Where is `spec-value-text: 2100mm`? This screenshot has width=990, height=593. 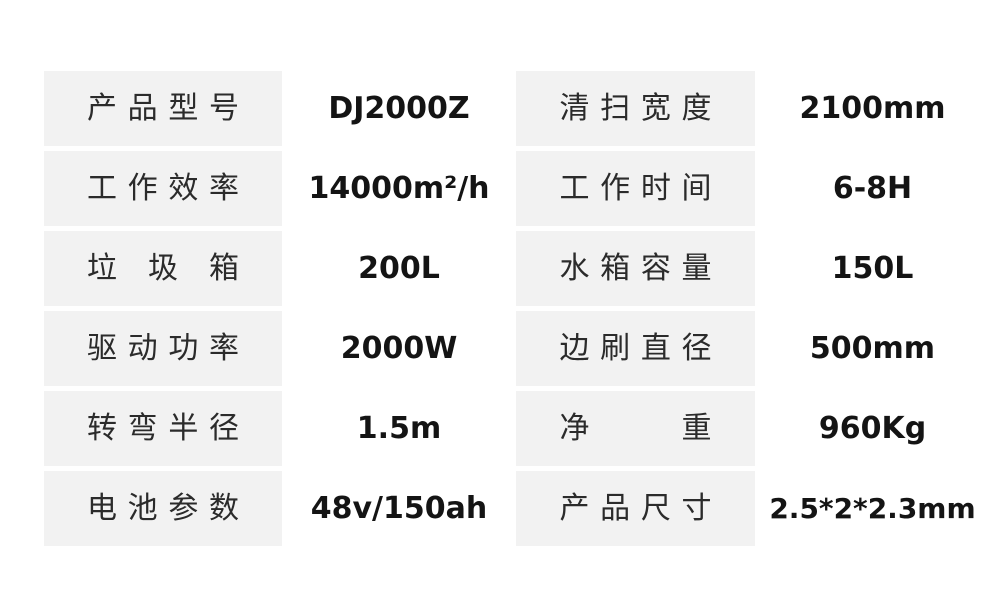
spec-value-text: 2100mm is located at coordinates (872, 108).